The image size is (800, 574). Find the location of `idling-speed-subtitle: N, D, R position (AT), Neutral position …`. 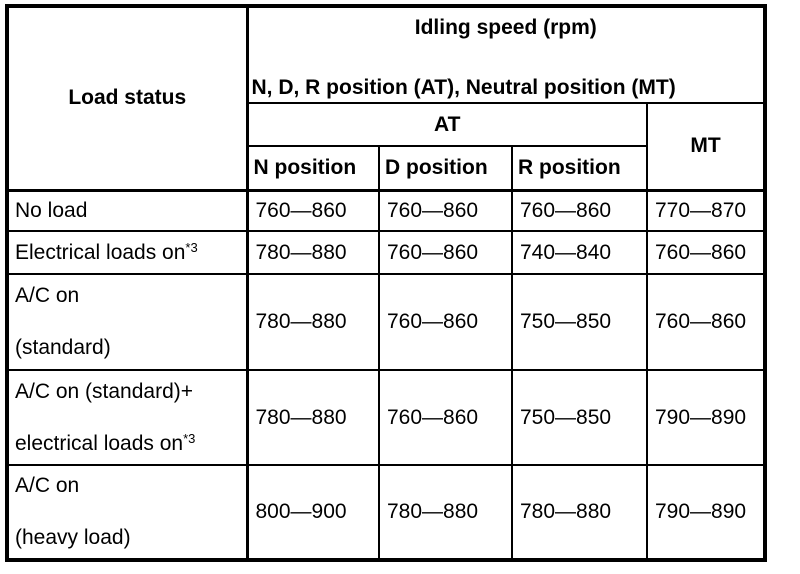

idling-speed-subtitle: N, D, R position (AT), Neutral position … is located at coordinates (463, 87).